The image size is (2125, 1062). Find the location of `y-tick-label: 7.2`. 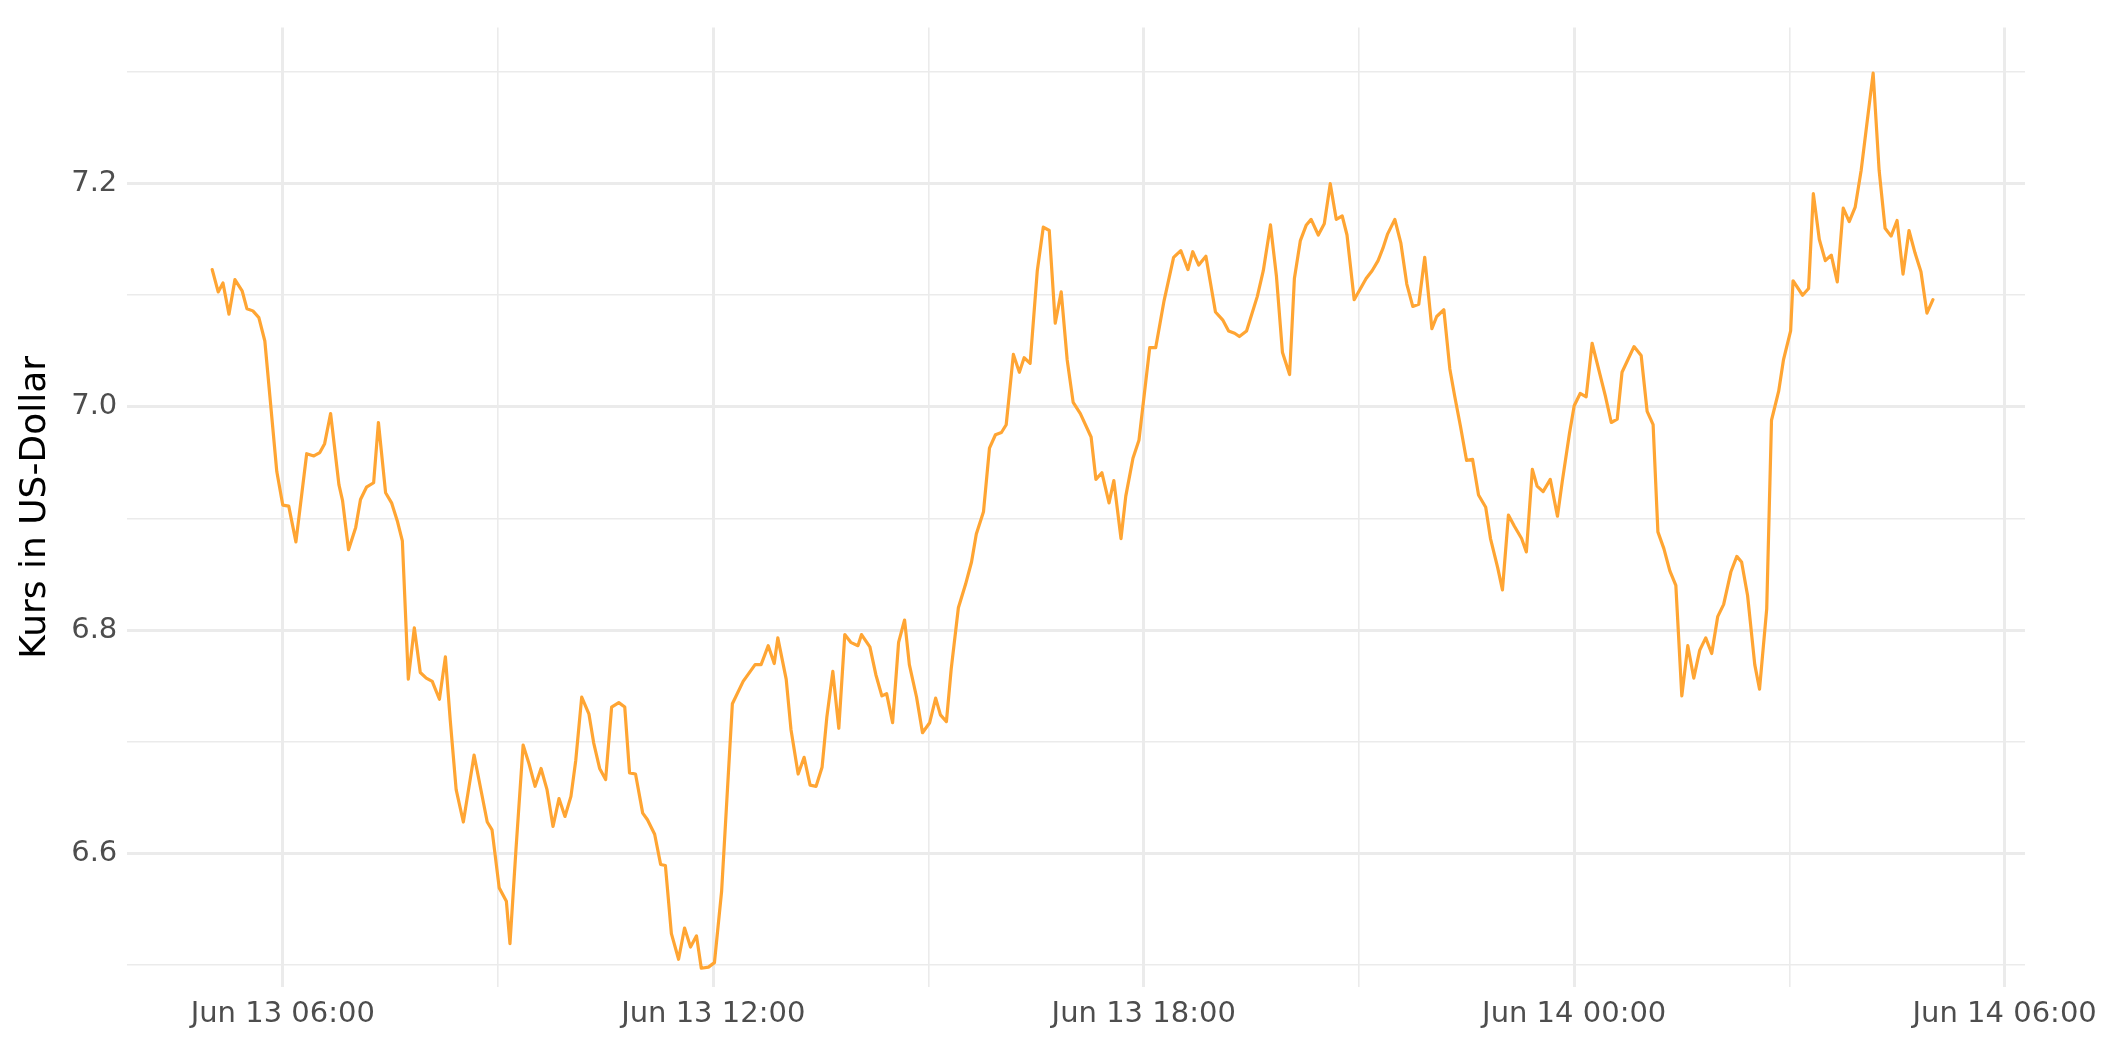

y-tick-label: 7.2 is located at coordinates (94, 181).